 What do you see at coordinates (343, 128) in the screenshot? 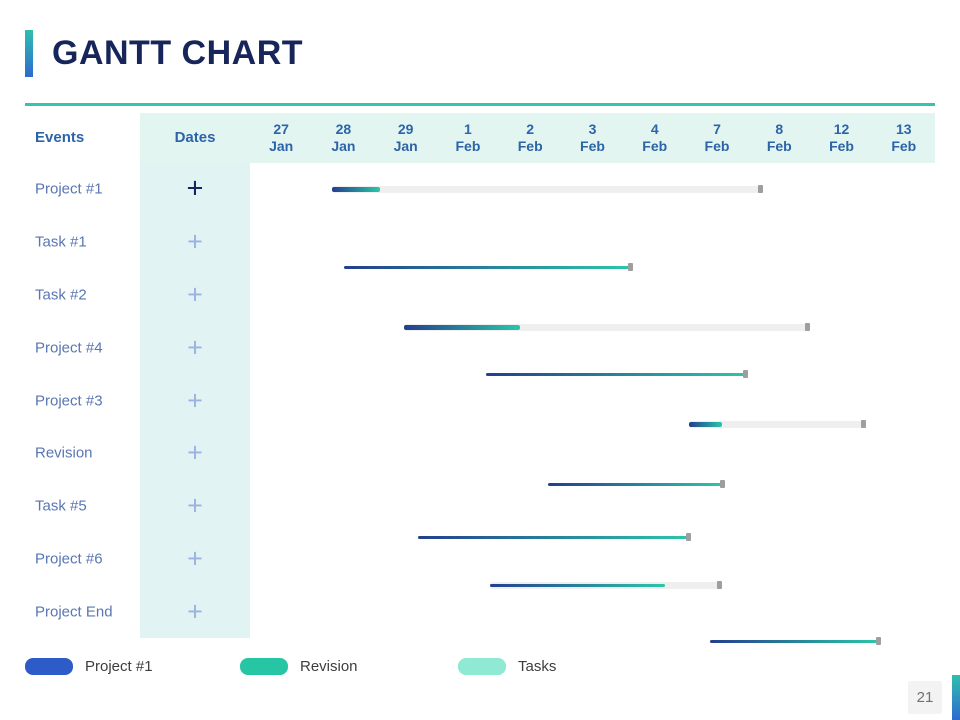
I see `date-day: 28` at bounding box center [343, 128].